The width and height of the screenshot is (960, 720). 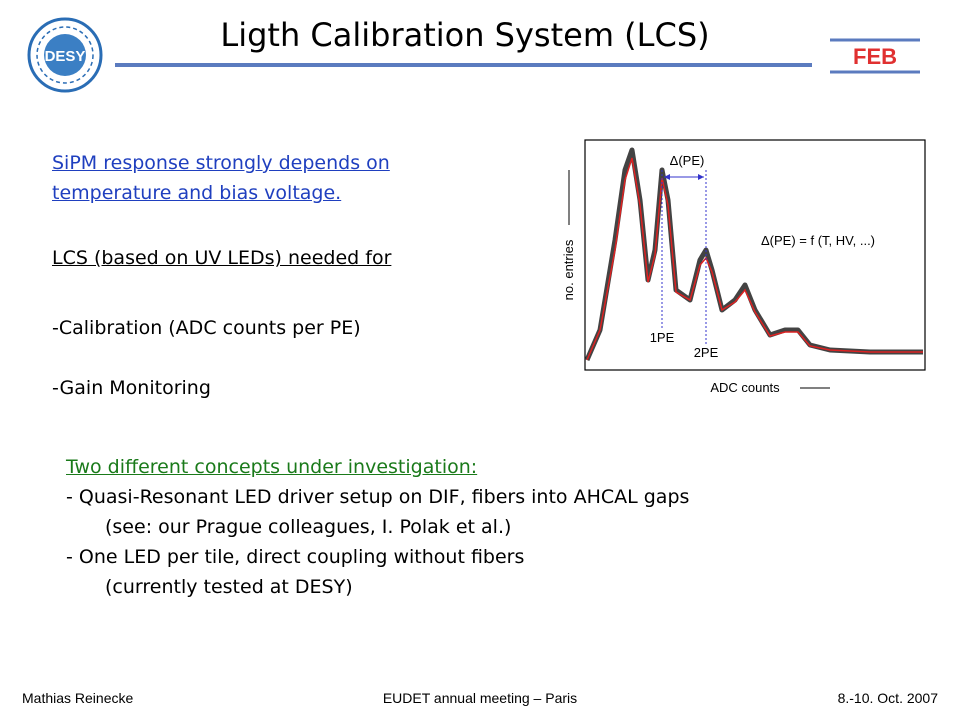 What do you see at coordinates (687, 160) in the screenshot?
I see `delta-label: Δ(PE)` at bounding box center [687, 160].